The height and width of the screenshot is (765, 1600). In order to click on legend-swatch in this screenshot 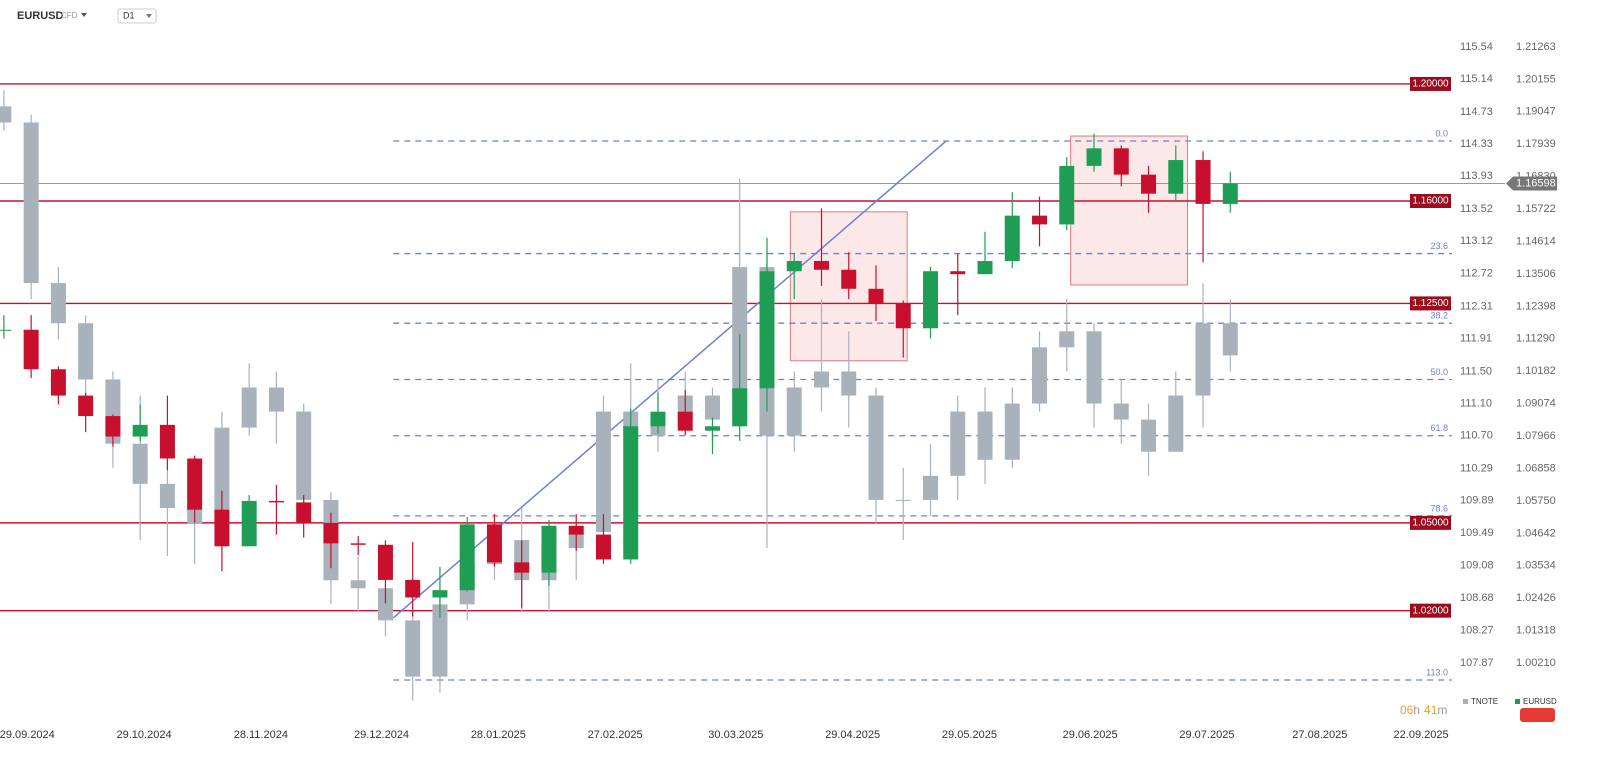, I will do `click(1465, 701)`.